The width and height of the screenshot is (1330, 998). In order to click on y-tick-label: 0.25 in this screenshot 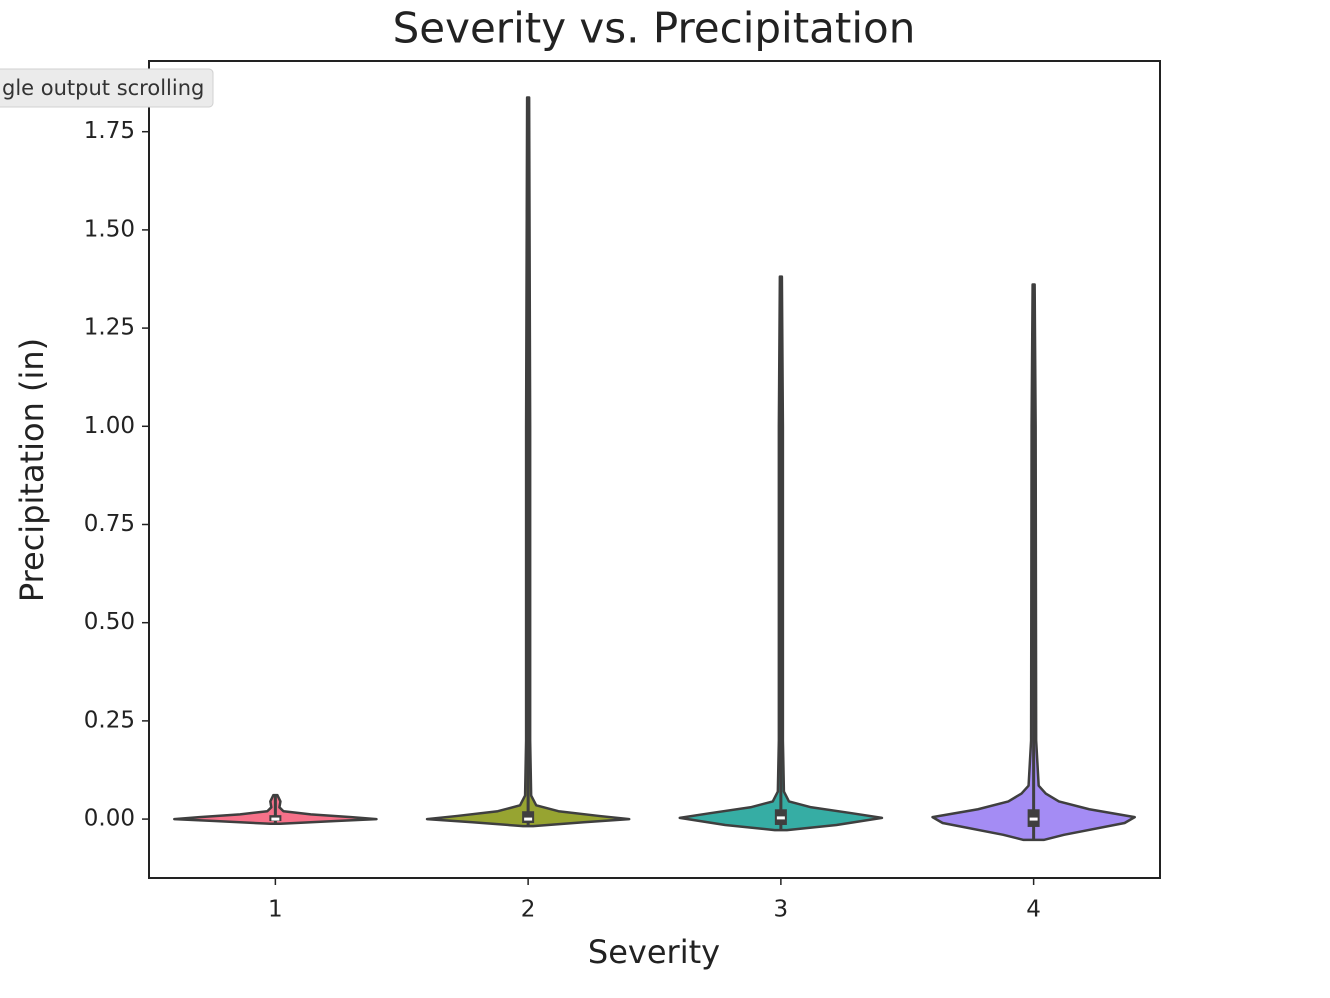, I will do `click(109, 720)`.